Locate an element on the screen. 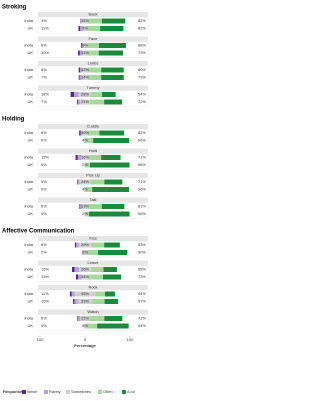 This screenshot has width=320, height=401. value-label: 82% is located at coordinates (142, 20).